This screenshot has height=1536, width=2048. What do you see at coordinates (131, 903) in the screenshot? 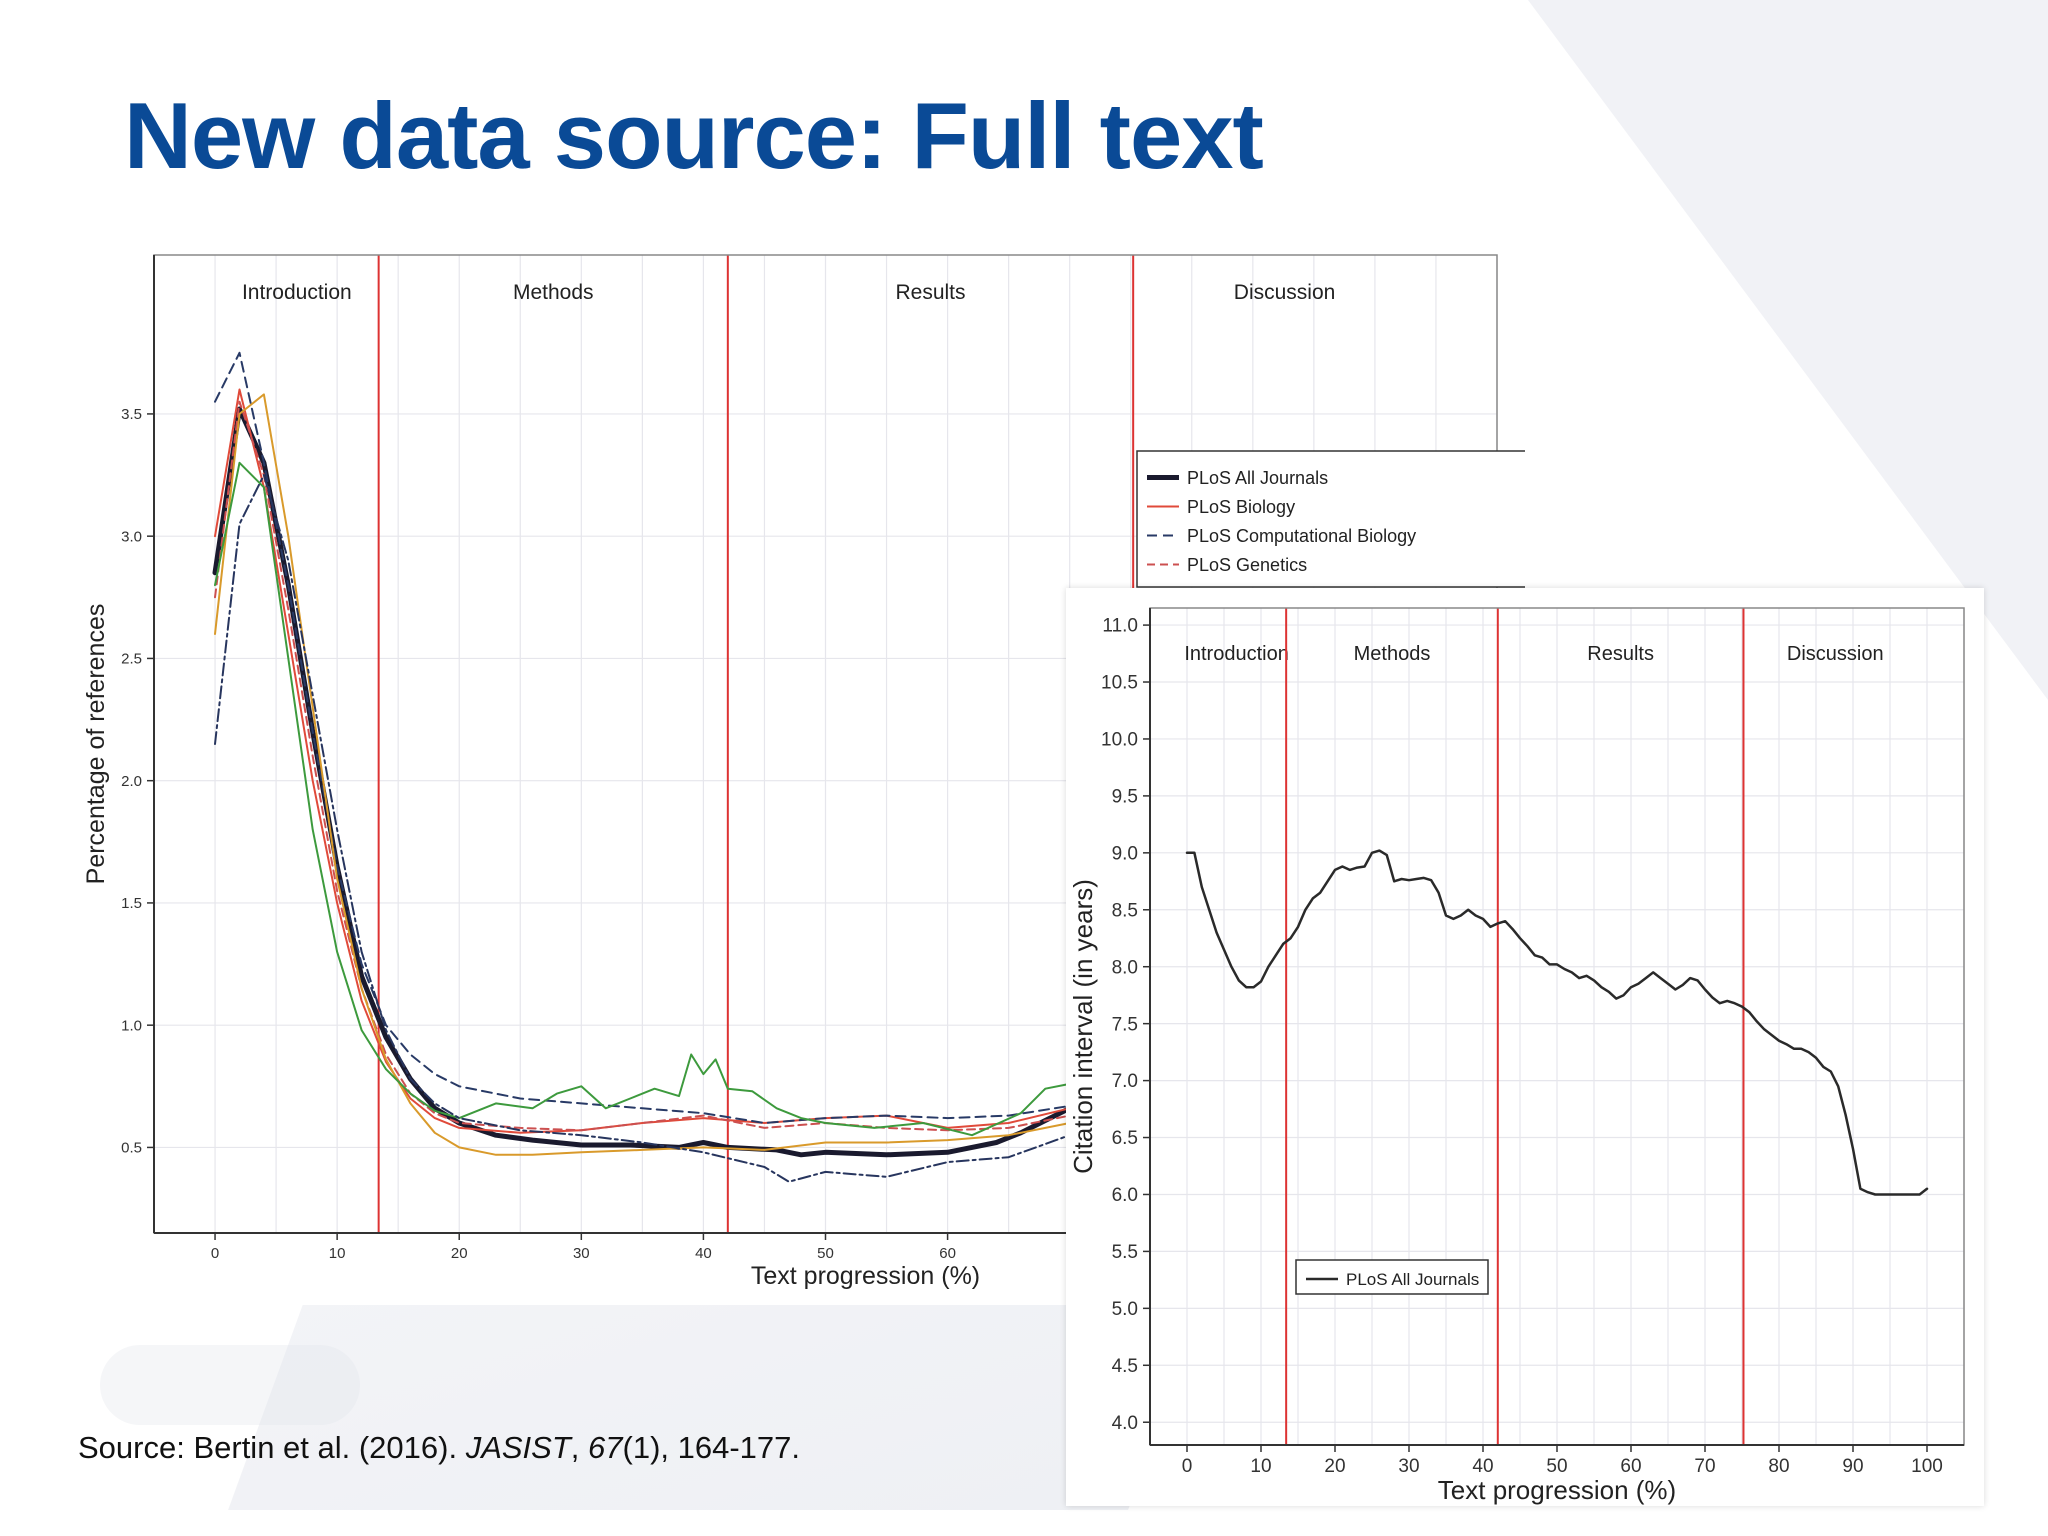
I see `y-tick-label: 1.5` at bounding box center [131, 903].